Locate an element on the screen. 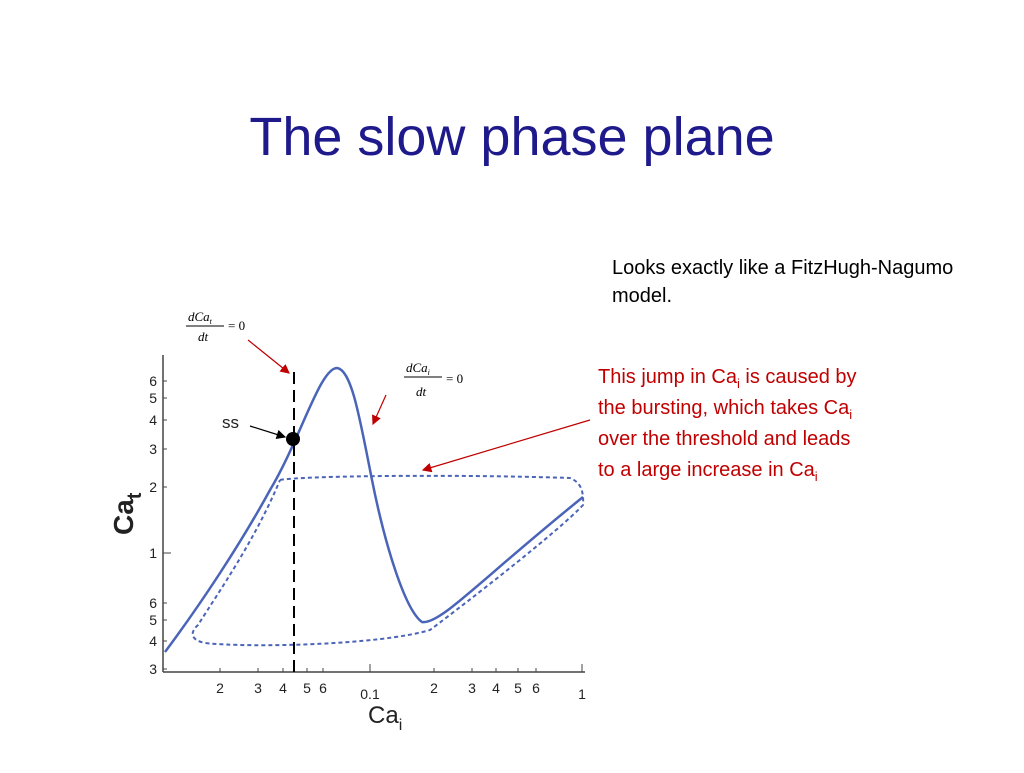 The height and width of the screenshot is (773, 1024). x-label-sub: i is located at coordinates (401, 725).